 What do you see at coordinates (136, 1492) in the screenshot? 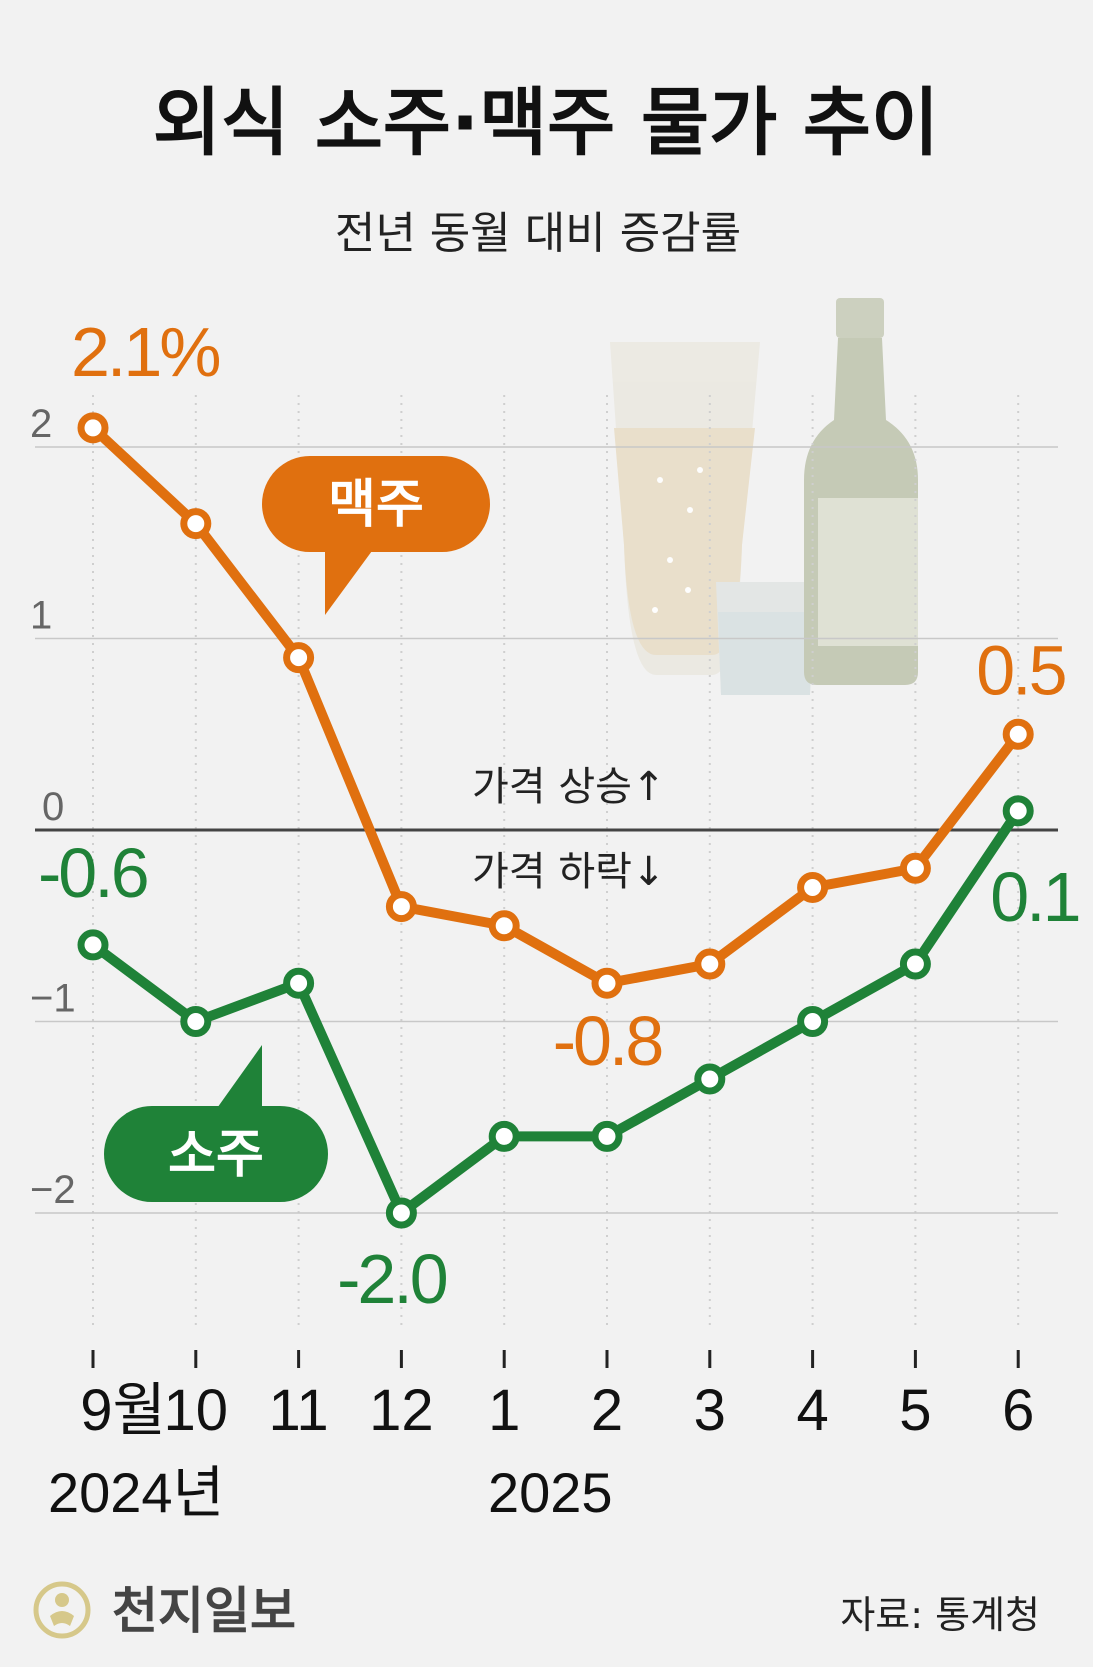
I see `year-label-2024: 2024년` at bounding box center [136, 1492].